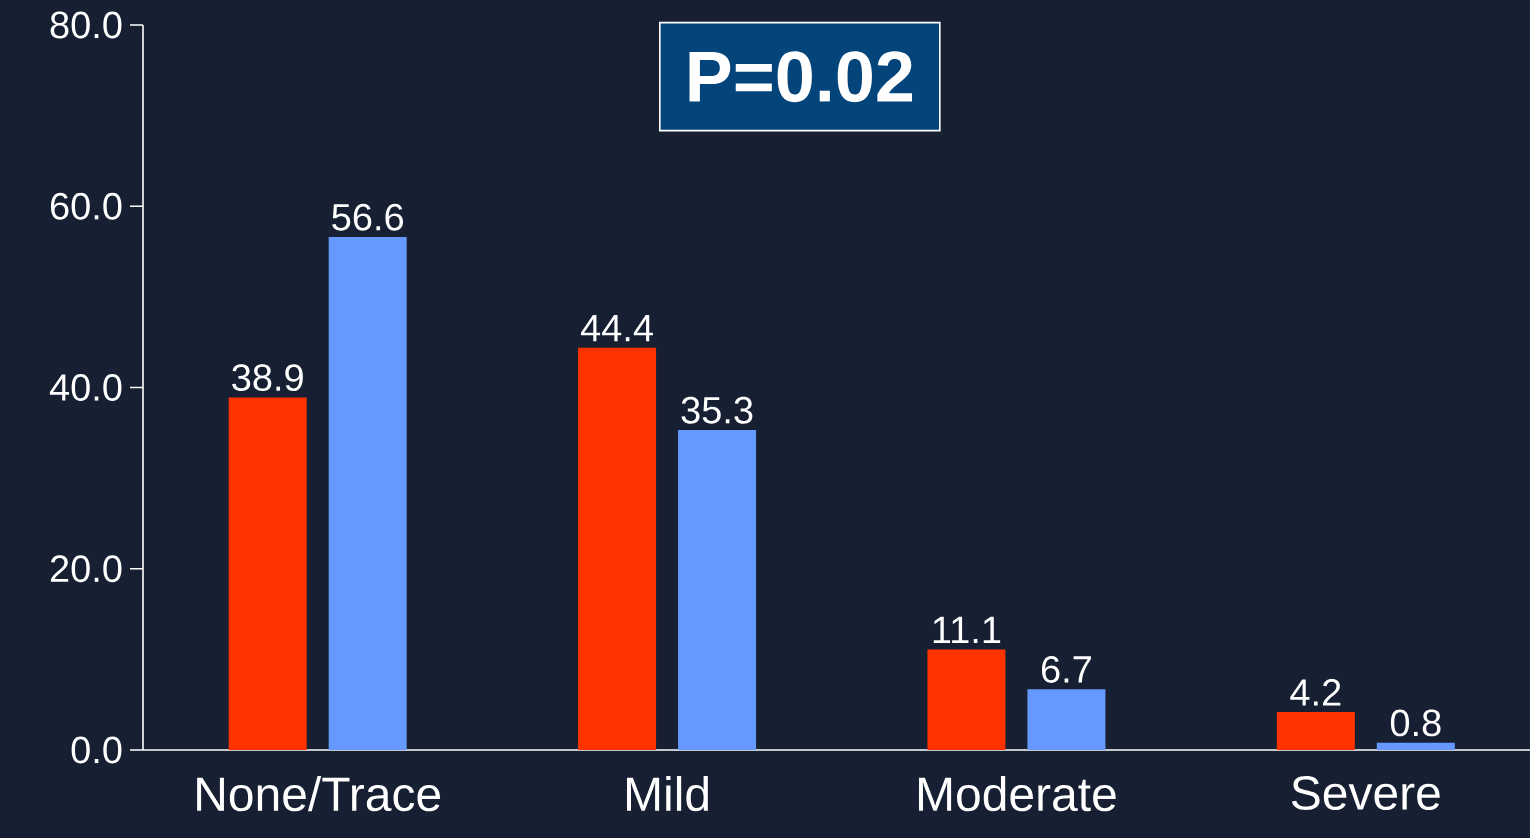 Image resolution: width=1530 pixels, height=838 pixels. Describe the element at coordinates (86, 206) in the screenshot. I see `y-tick-label: 60.0` at that location.